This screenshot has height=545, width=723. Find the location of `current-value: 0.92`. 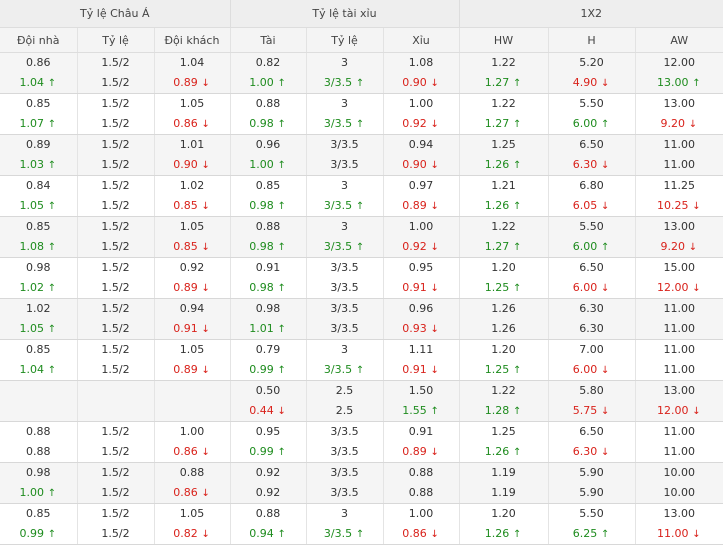

current-value: 0.92 is located at coordinates (268, 493).